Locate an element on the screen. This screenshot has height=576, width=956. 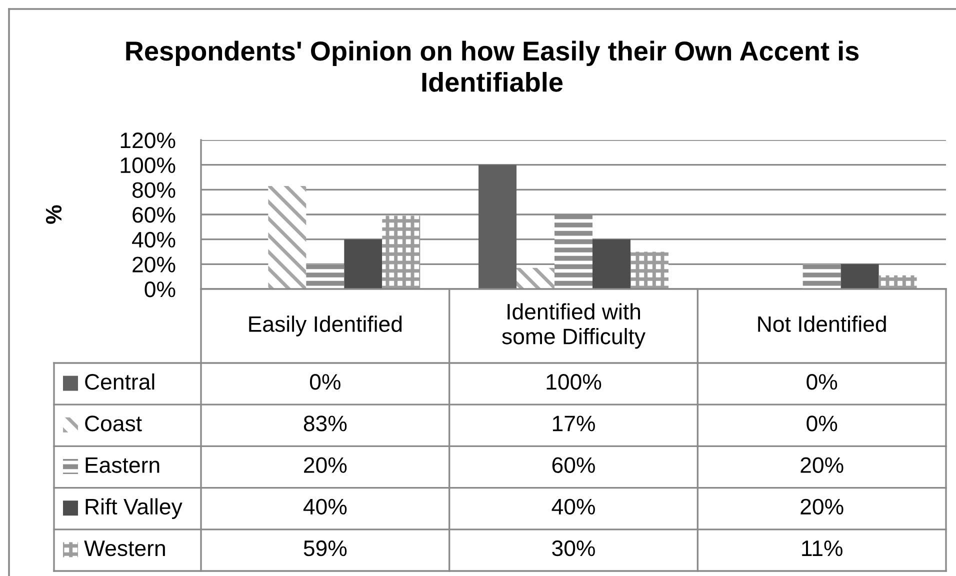
x-tick-label: Easily Identified is located at coordinates (325, 326).